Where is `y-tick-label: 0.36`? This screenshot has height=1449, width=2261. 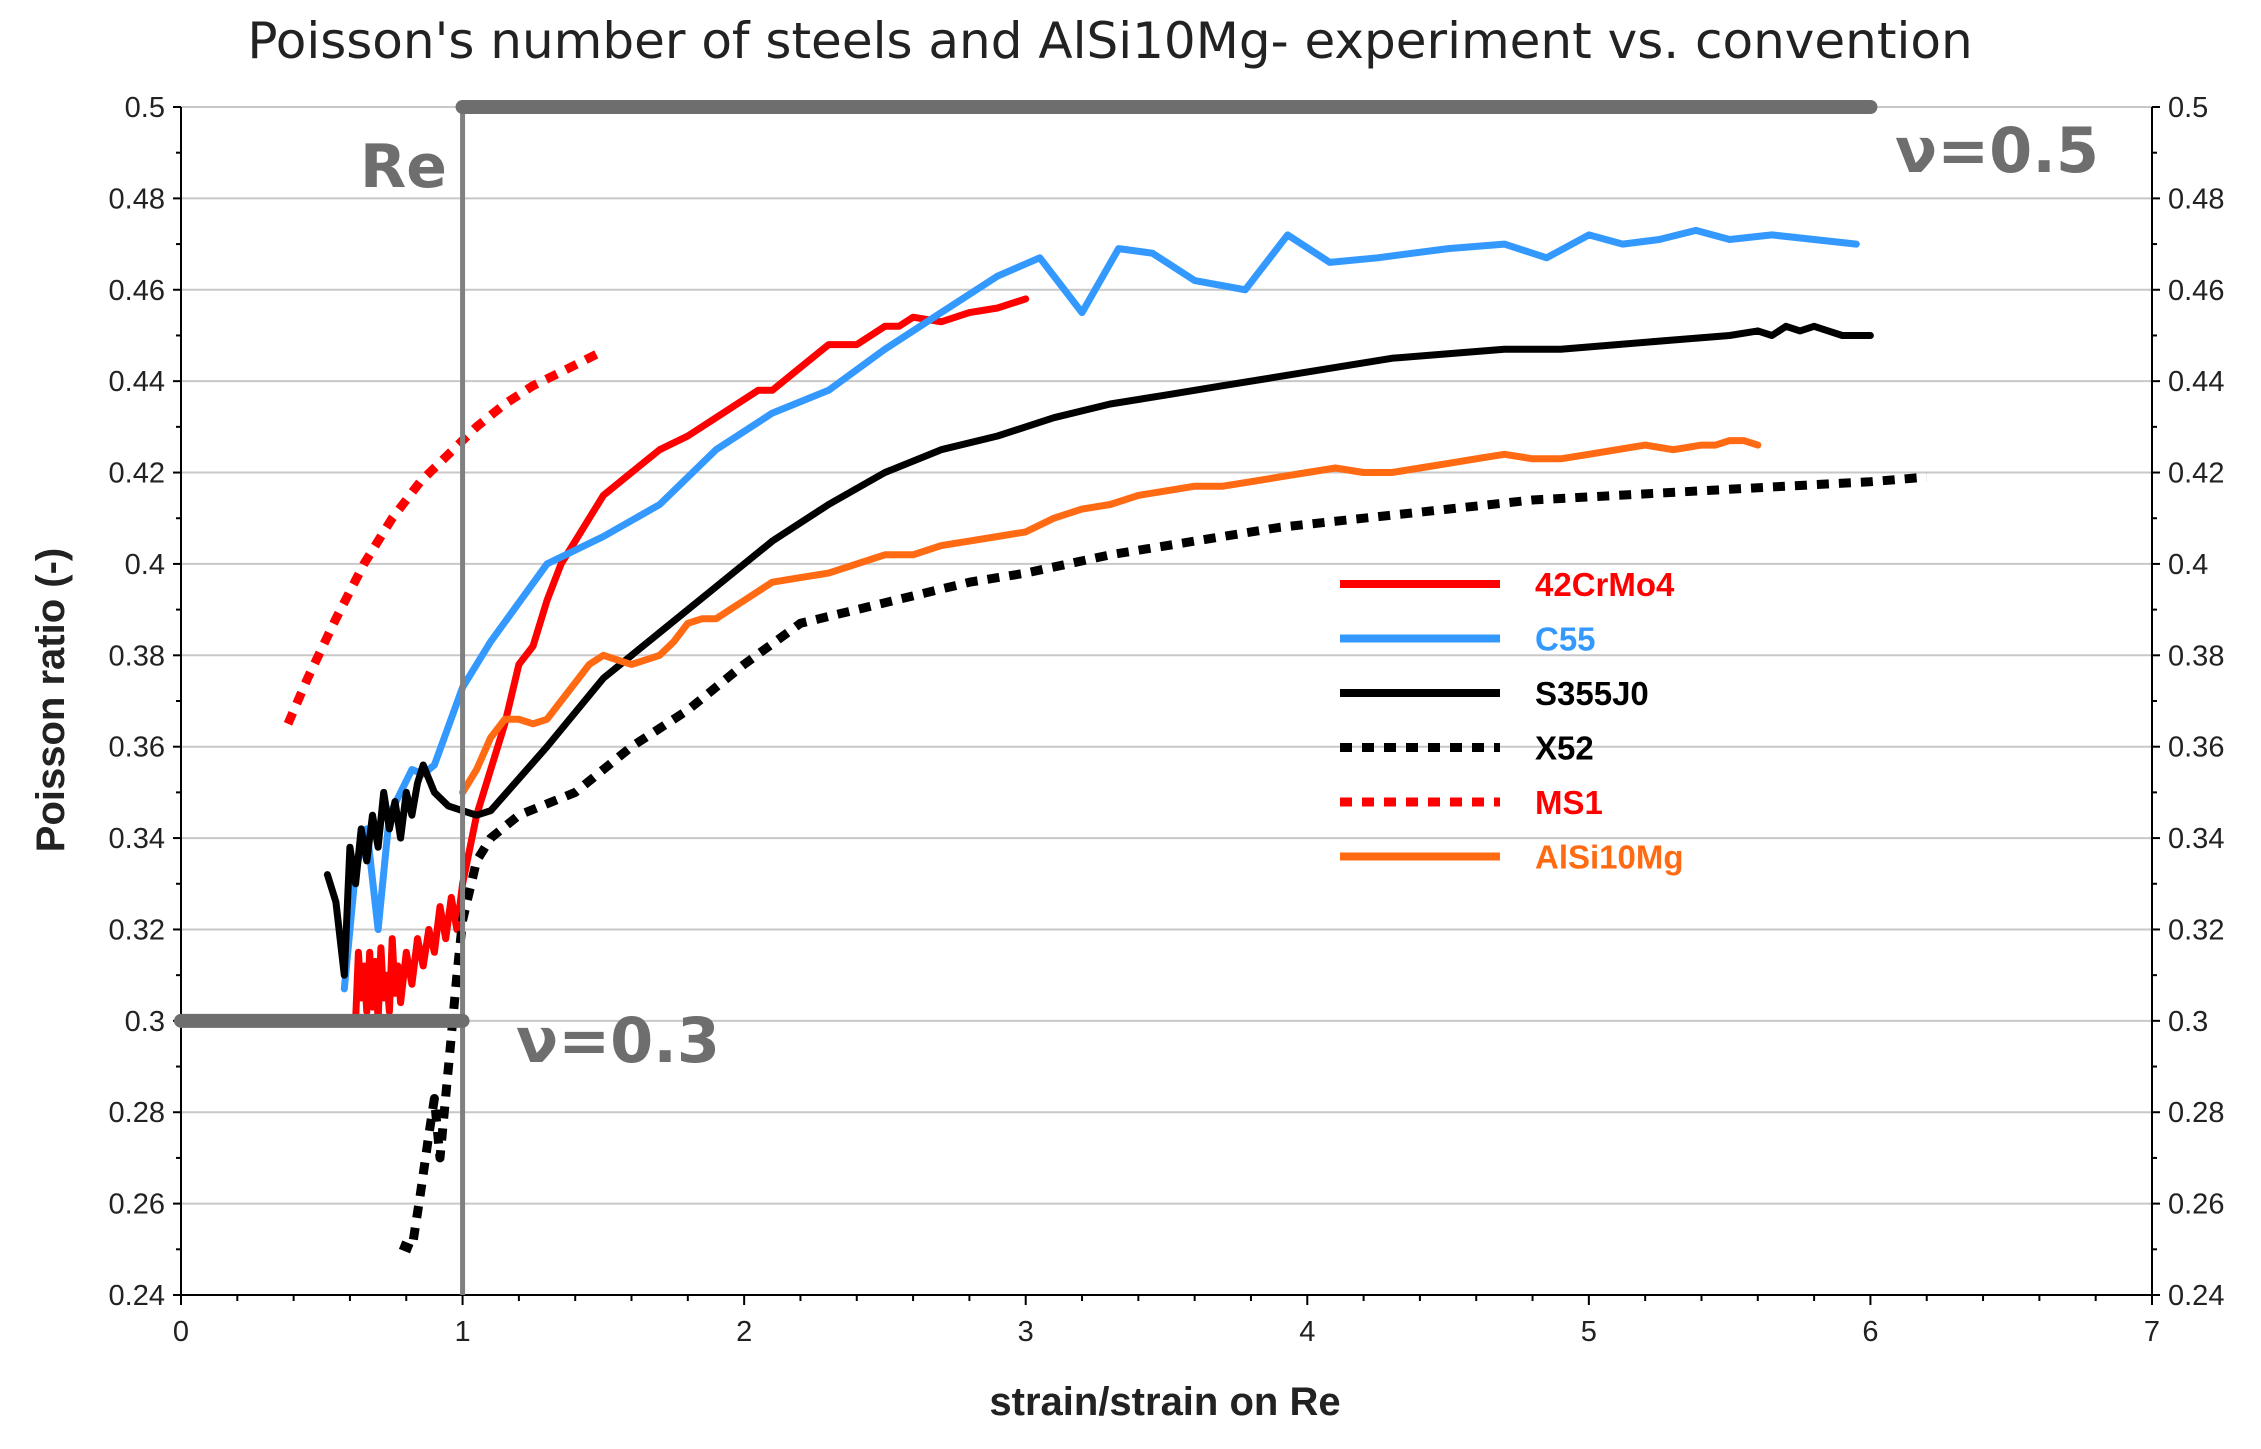
y-tick-label: 0.36 is located at coordinates (137, 748).